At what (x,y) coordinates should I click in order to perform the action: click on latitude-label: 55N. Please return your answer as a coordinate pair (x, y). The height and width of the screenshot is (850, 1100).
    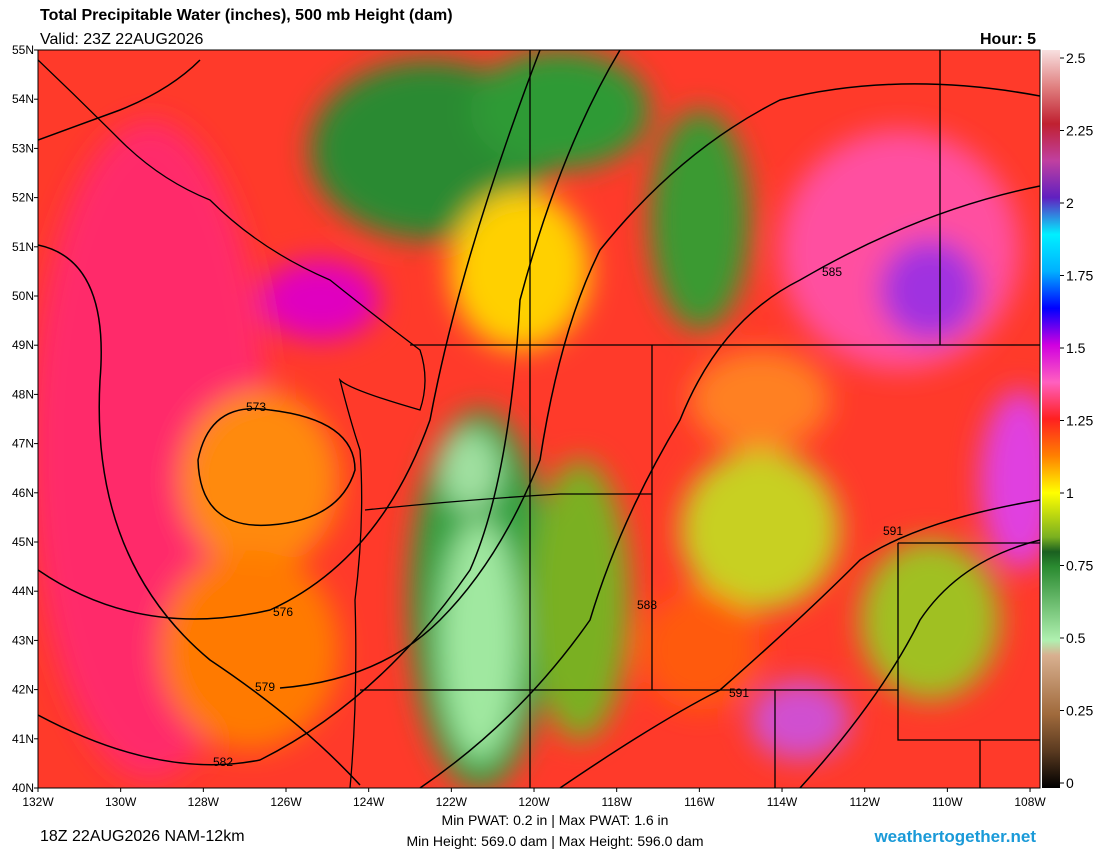
    Looking at the image, I should click on (23, 50).